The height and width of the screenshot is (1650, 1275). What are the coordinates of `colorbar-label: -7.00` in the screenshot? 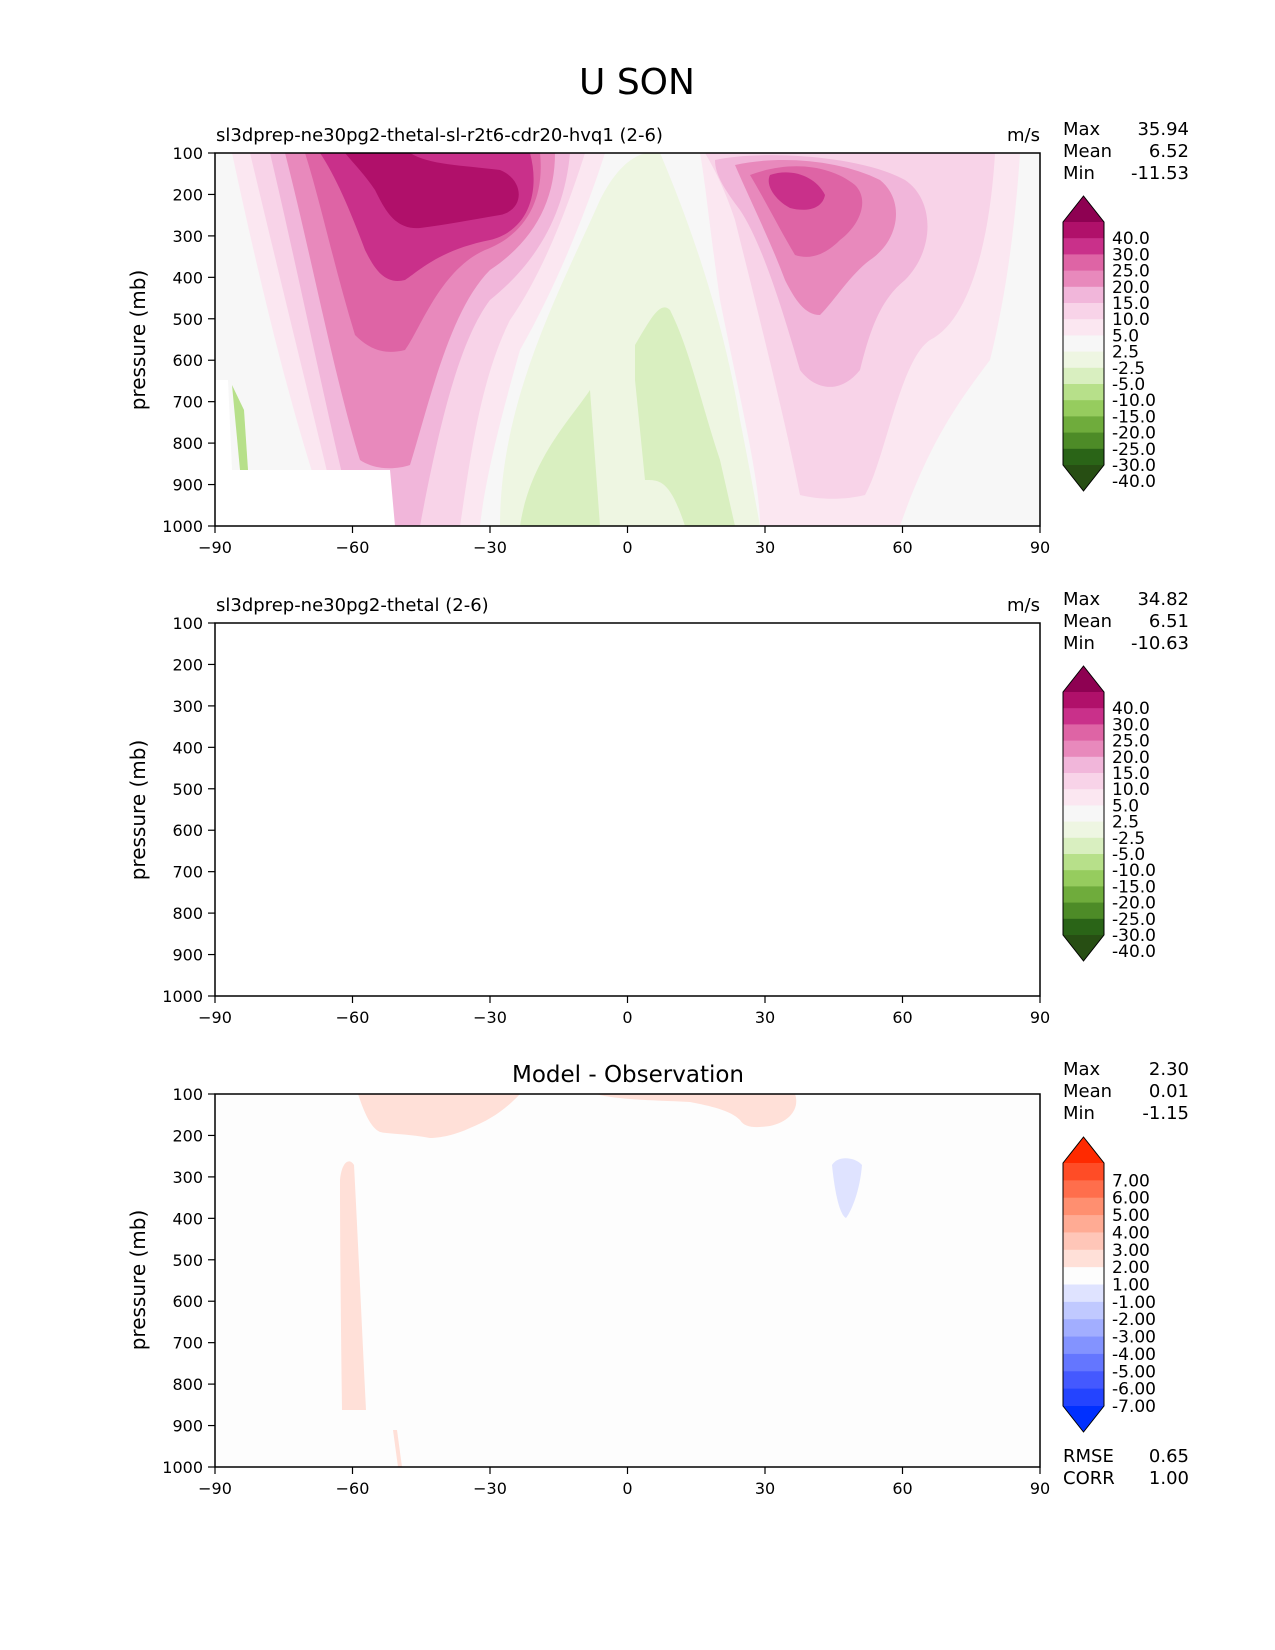 It's located at (1134, 1407).